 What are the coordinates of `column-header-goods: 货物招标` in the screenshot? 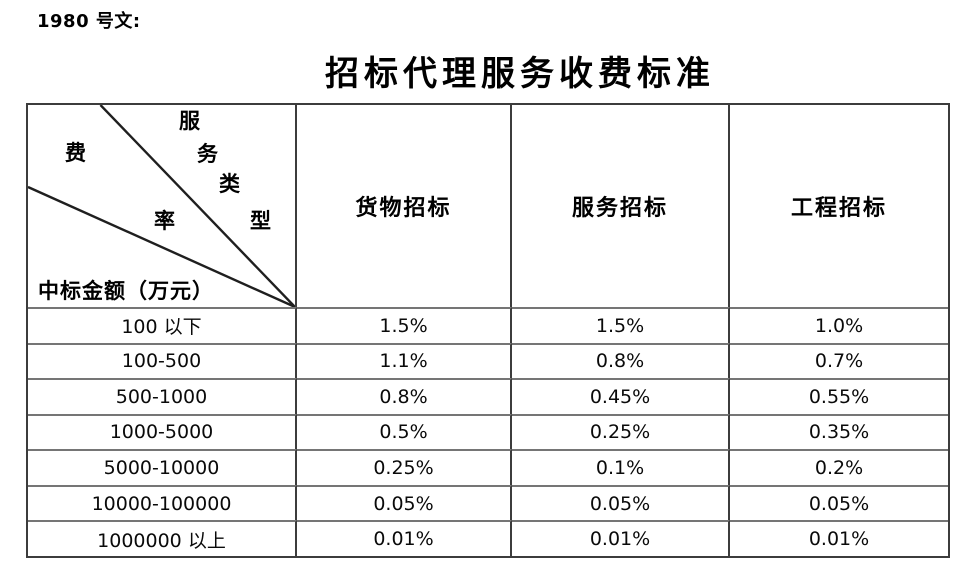 It's located at (404, 206).